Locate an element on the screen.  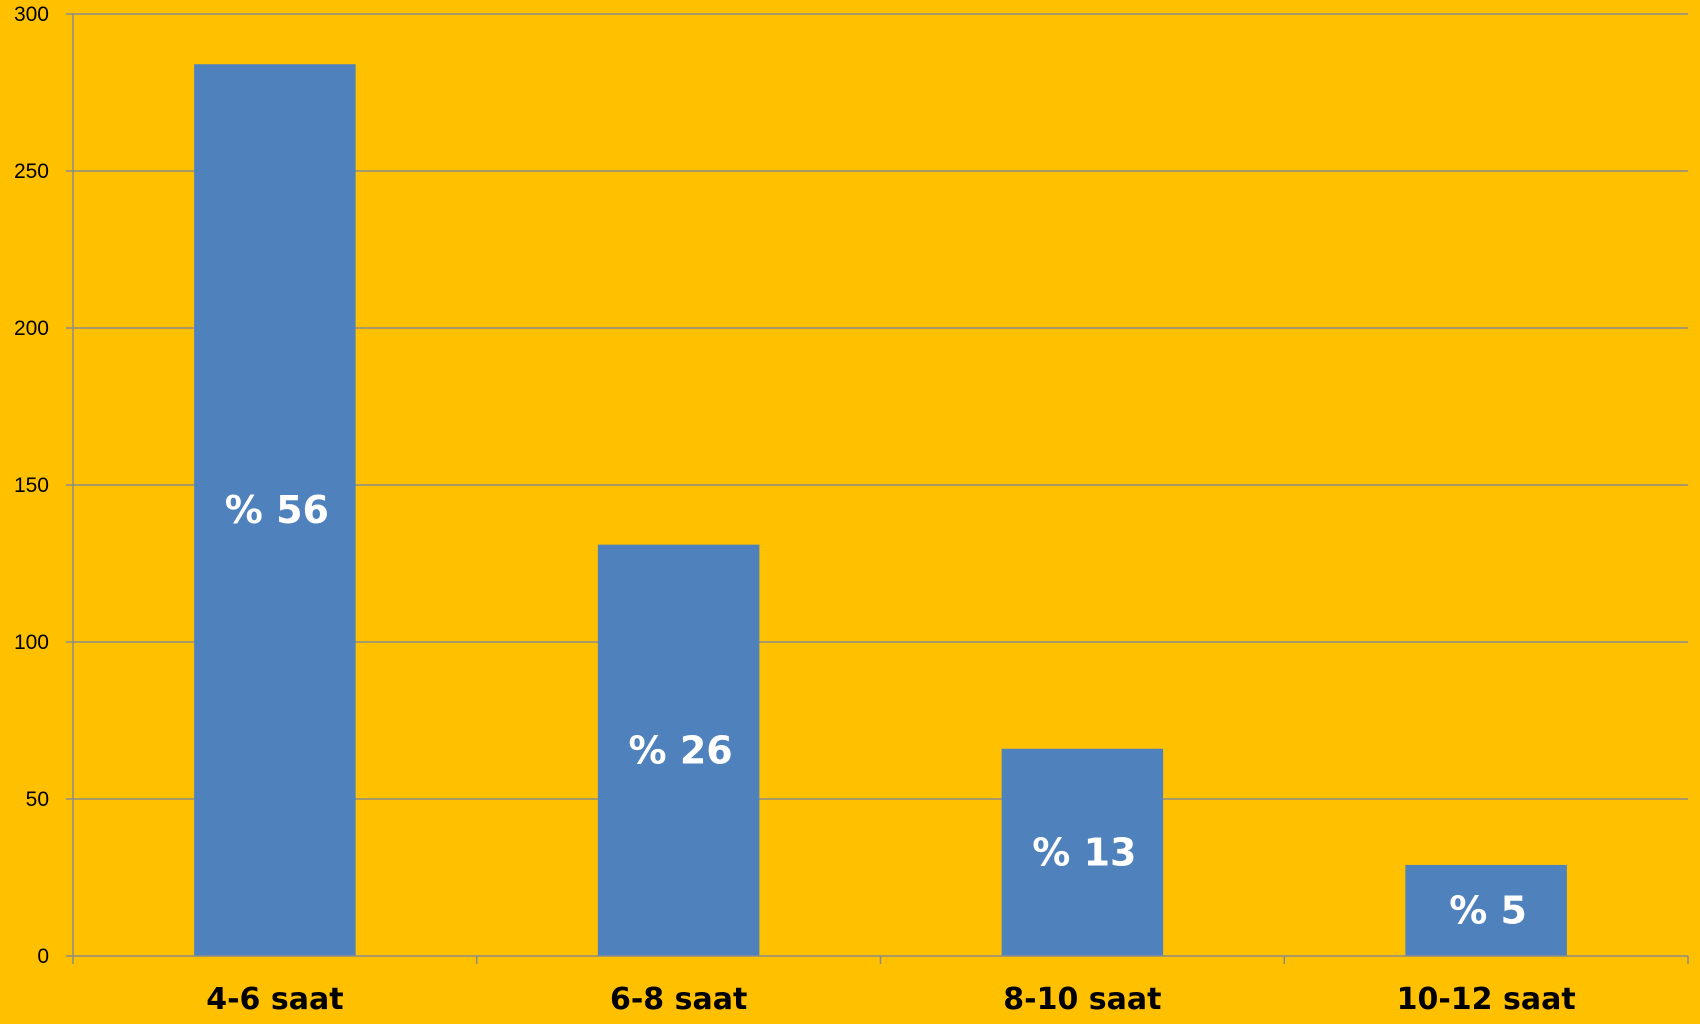
data-label: % 13 is located at coordinates (1084, 852).